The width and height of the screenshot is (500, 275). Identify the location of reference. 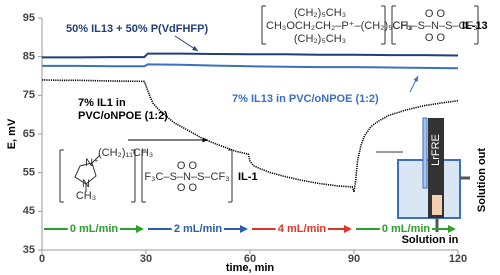
(425, 153).